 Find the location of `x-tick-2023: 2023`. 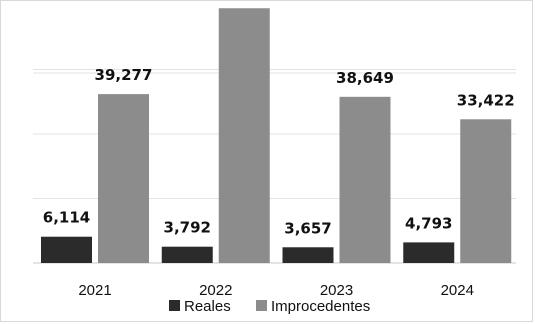

x-tick-2023: 2023 is located at coordinates (336, 290).